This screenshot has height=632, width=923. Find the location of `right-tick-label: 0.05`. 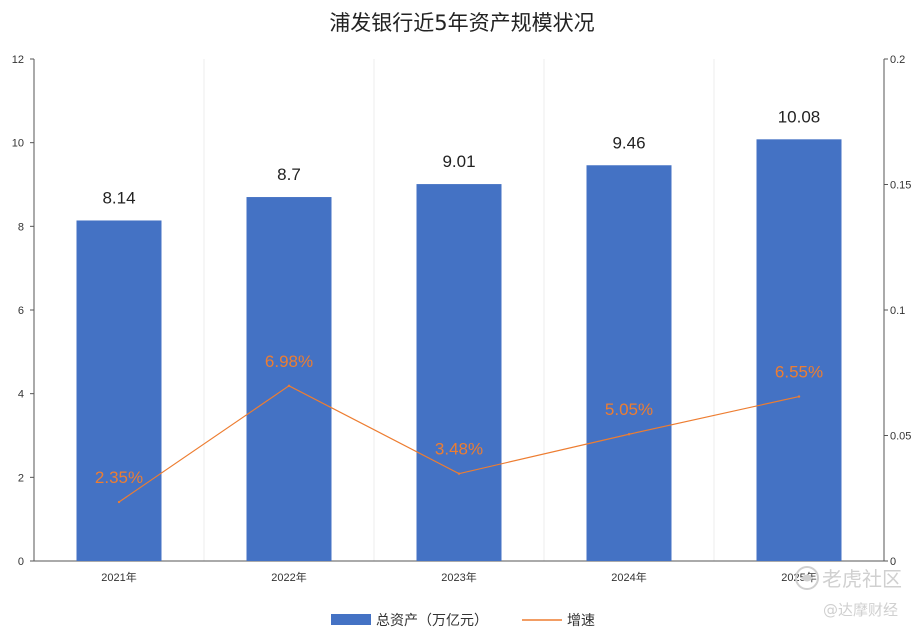

right-tick-label: 0.05 is located at coordinates (900, 437).